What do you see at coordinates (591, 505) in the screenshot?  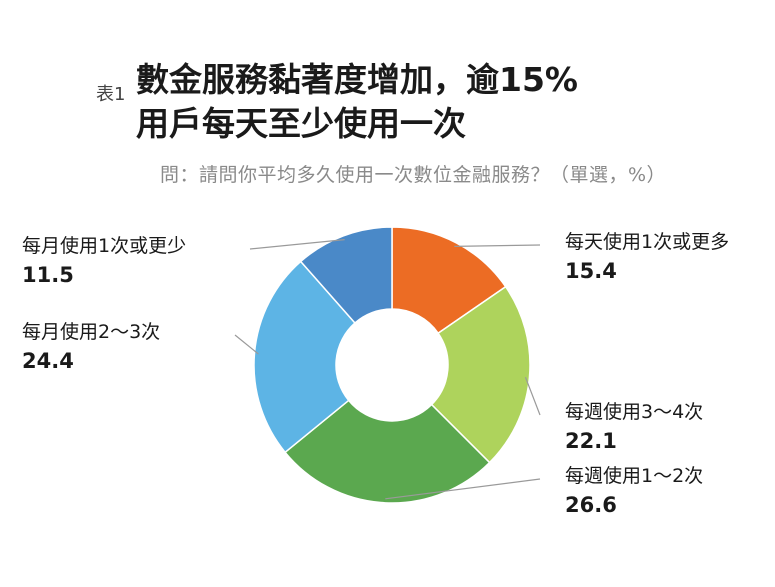 I see `slice-value-3: 26.6` at bounding box center [591, 505].